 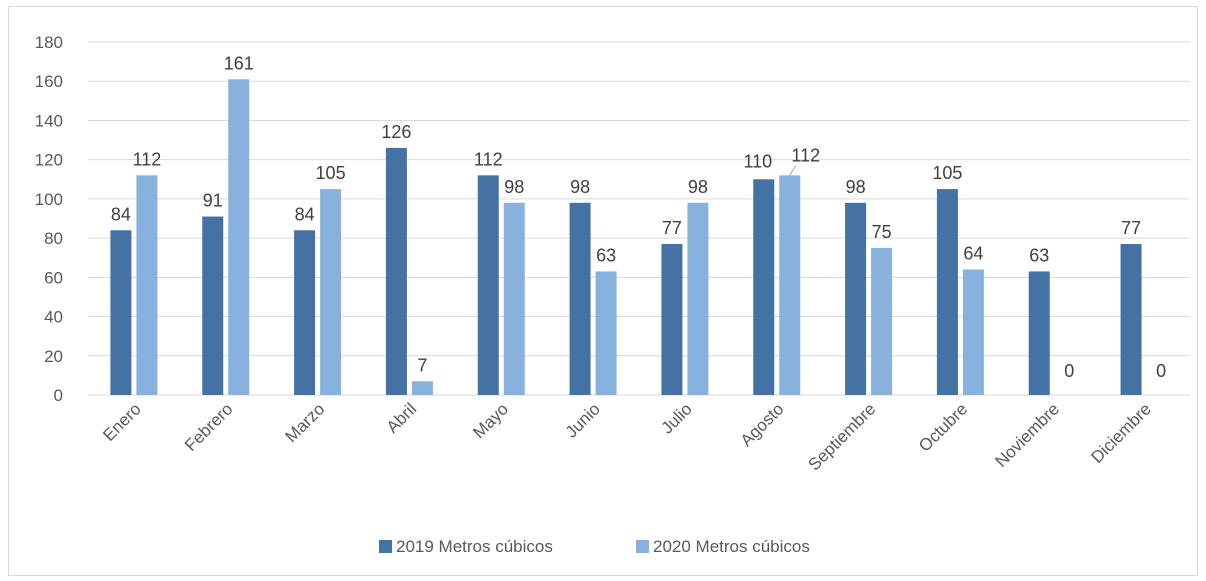 What do you see at coordinates (401, 417) in the screenshot?
I see `x-tick-label: Abril` at bounding box center [401, 417].